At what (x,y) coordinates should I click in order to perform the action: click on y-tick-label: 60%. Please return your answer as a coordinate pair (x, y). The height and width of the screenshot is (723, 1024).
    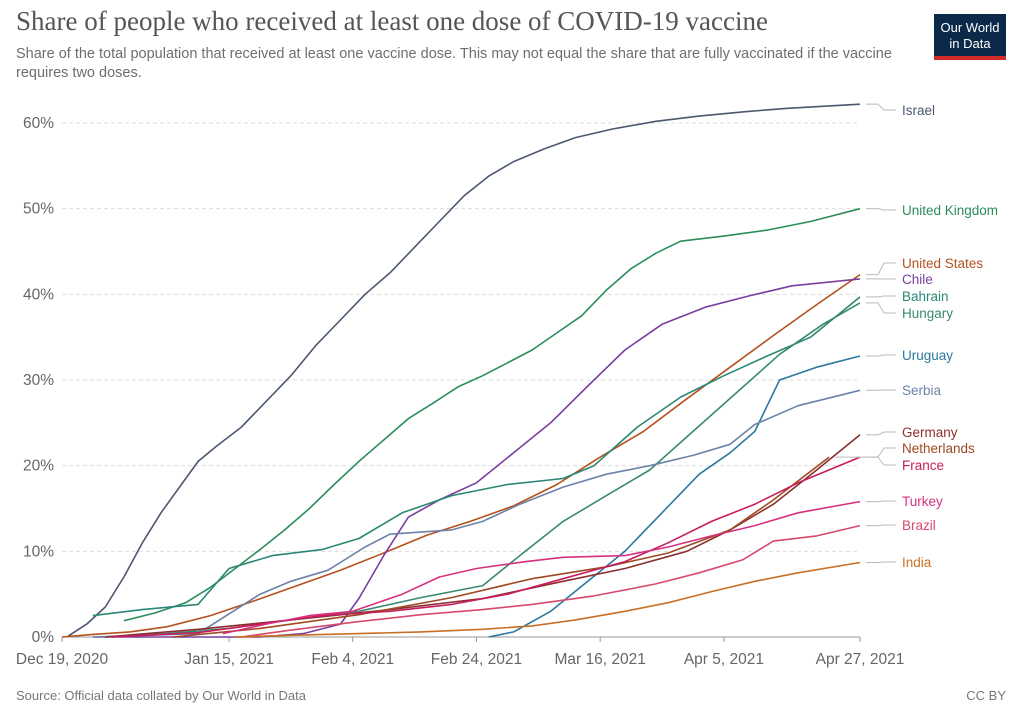
    Looking at the image, I should click on (38, 123).